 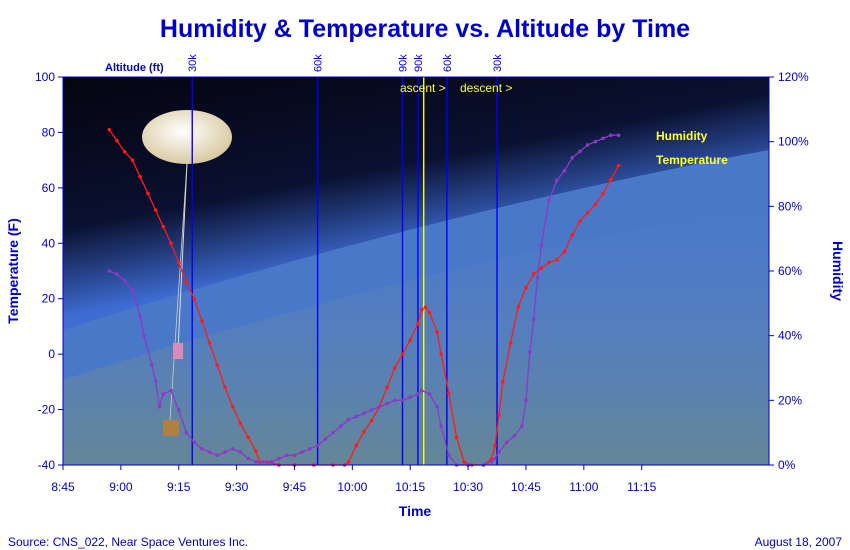 I want to click on altitude-marker-label: 90k, so click(x=403, y=63).